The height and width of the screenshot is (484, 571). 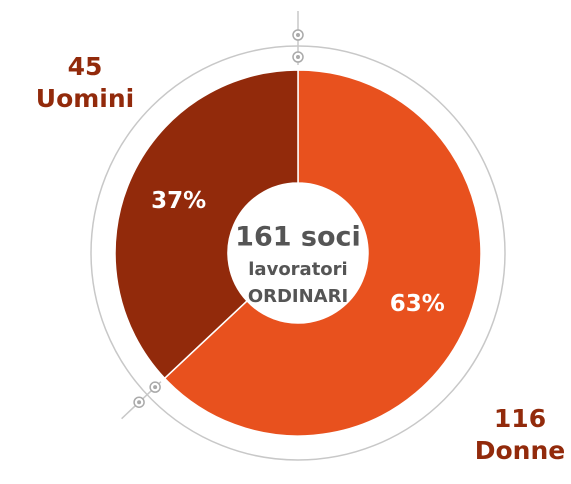 I want to click on category-count: 116, so click(x=520, y=418).